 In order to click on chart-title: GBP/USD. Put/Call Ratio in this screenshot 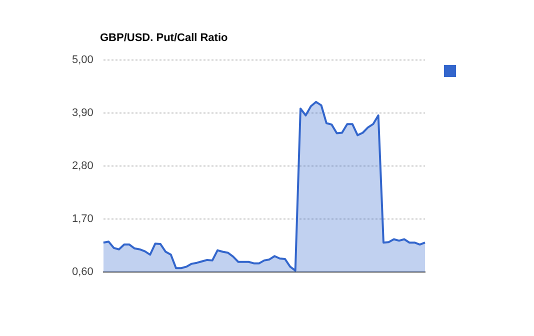, I will do `click(164, 38)`.